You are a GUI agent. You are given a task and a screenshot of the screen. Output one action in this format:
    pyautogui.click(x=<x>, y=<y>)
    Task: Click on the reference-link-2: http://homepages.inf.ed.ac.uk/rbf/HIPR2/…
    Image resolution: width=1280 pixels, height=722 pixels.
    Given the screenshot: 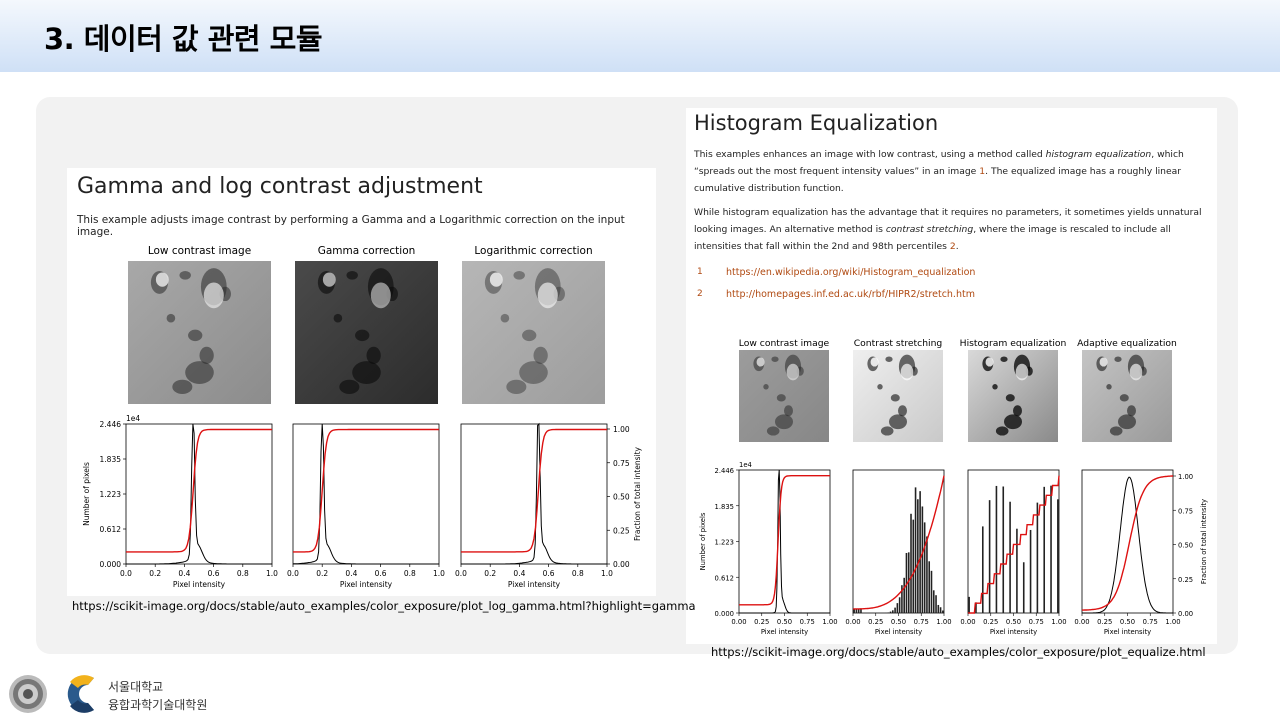 What is the action you would take?
    pyautogui.click(x=850, y=294)
    